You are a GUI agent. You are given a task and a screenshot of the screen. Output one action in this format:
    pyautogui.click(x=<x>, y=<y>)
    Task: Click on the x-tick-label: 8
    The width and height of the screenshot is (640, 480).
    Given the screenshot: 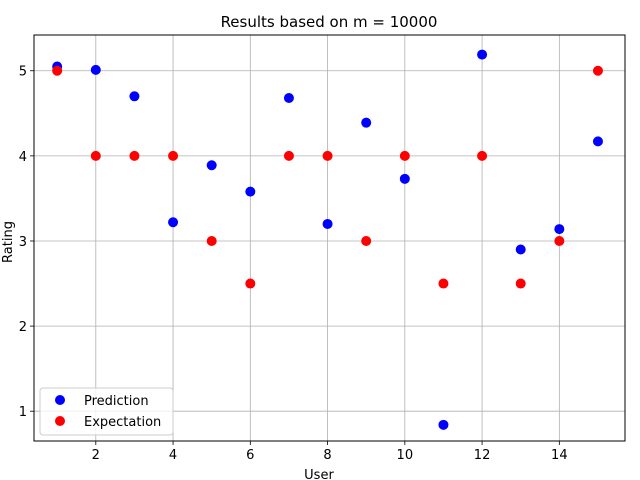 What is the action you would take?
    pyautogui.click(x=327, y=455)
    